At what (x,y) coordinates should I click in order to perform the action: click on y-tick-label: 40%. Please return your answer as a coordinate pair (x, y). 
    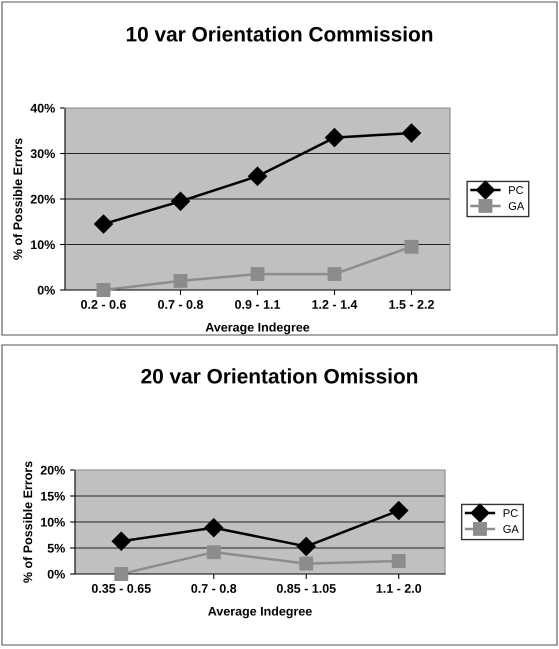
    Looking at the image, I should click on (42, 108).